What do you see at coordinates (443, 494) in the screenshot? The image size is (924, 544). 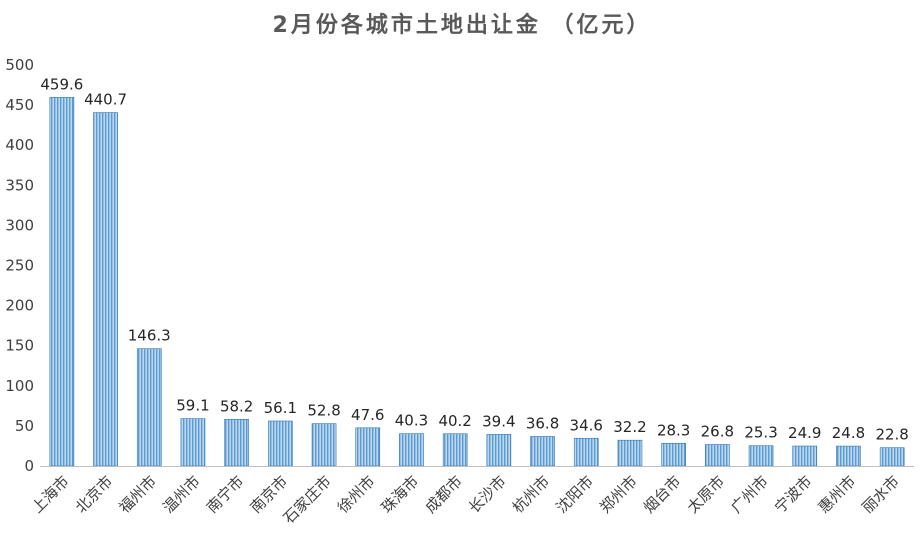 I see `x-tick-label: 成都市` at bounding box center [443, 494].